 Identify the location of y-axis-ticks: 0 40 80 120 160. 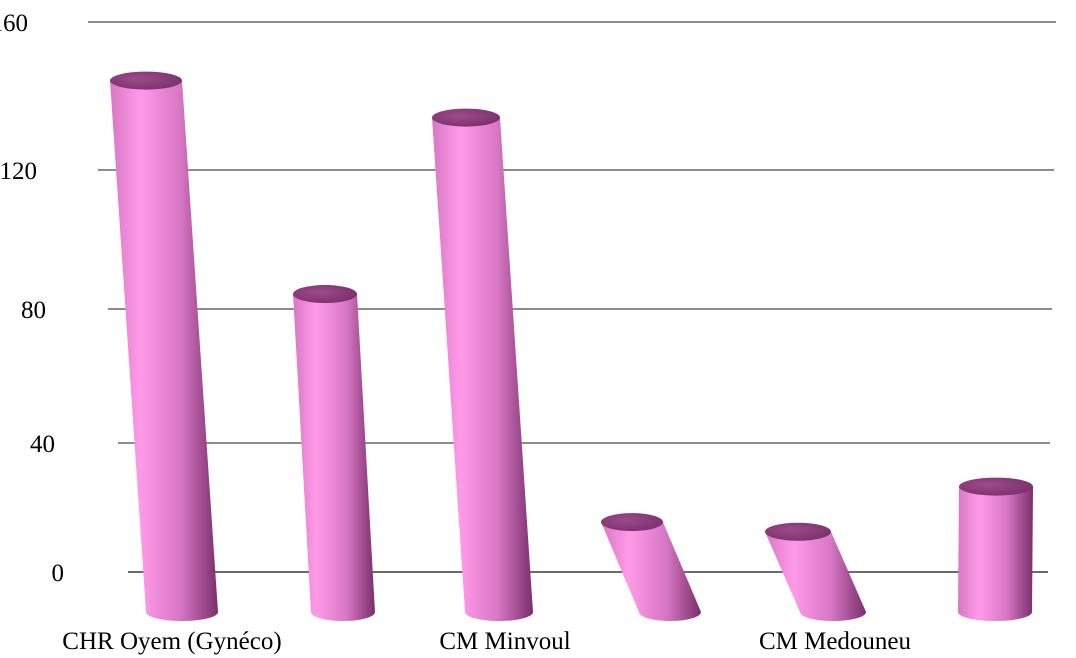
(32, 298).